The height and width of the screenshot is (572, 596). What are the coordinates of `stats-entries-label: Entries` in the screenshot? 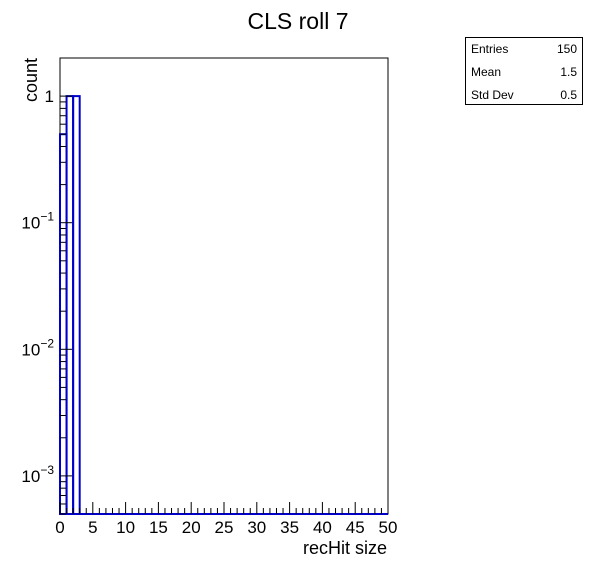 It's located at (489, 49).